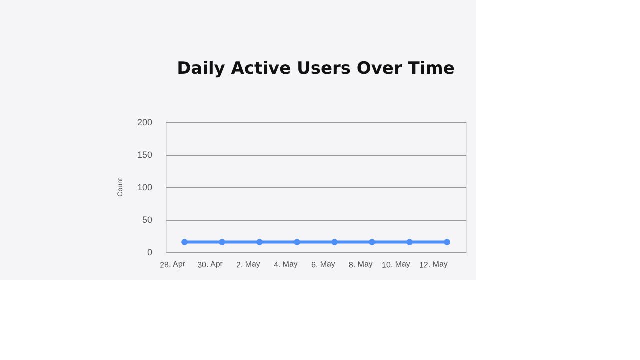 The image size is (640, 360). Describe the element at coordinates (396, 265) in the screenshot. I see `x-tick-label: 10. May` at that location.